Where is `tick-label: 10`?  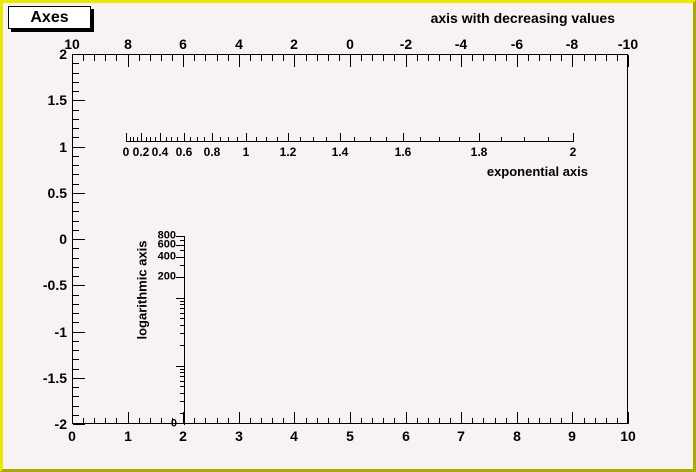 tick-label: 10 is located at coordinates (72, 44).